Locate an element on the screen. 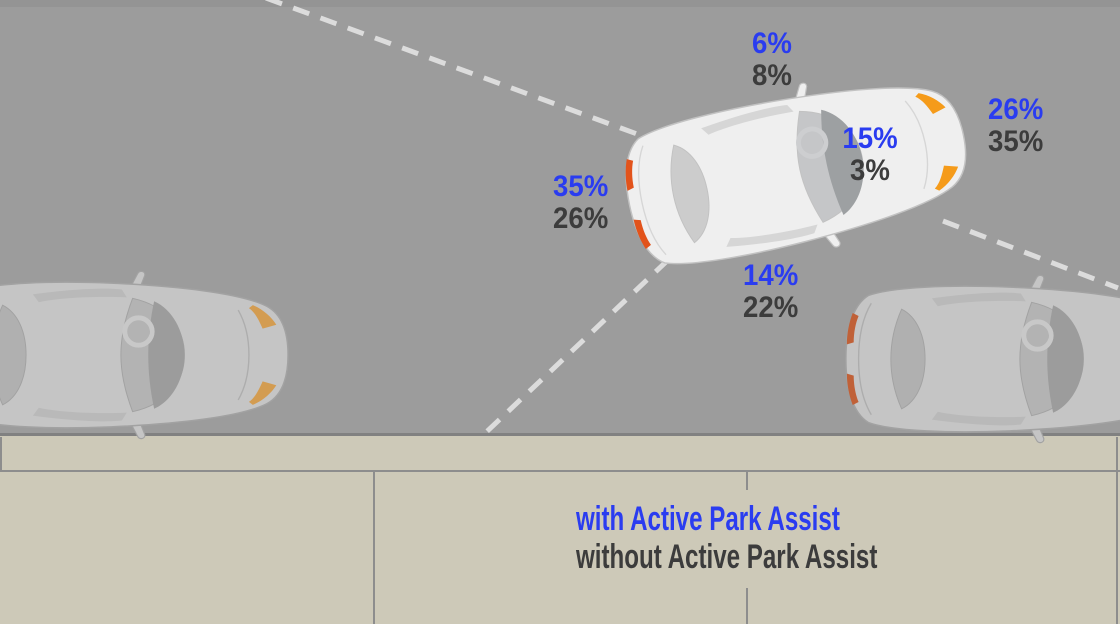 Image resolution: width=1120 pixels, height=624 pixels. parked-car-right is located at coordinates (982, 359).